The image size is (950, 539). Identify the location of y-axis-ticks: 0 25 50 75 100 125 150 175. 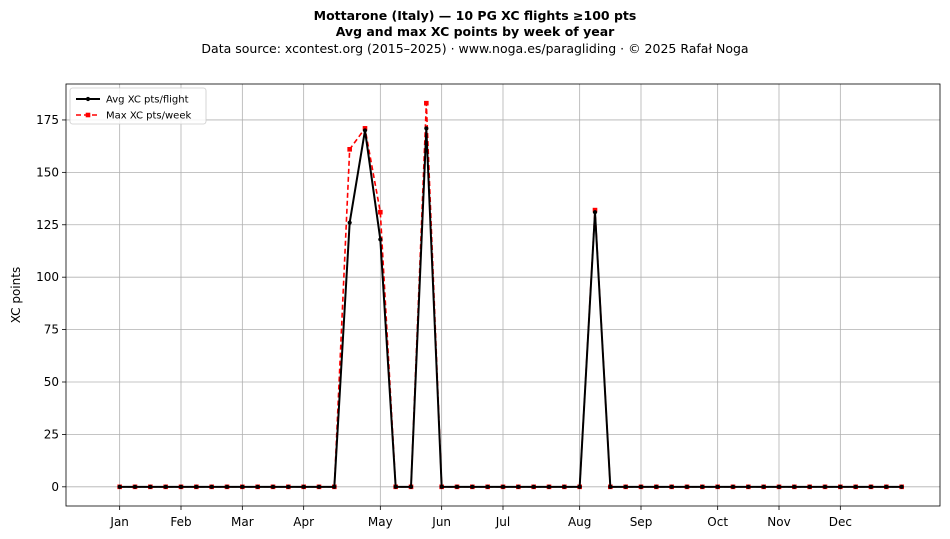
(51, 303).